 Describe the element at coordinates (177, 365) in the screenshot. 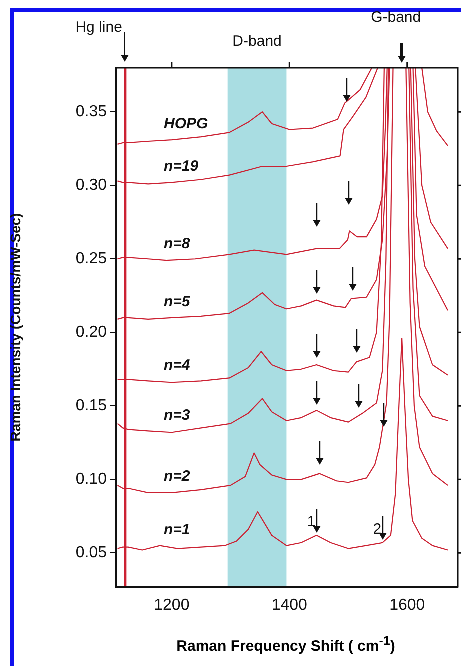

I see `series-label: n=4` at that location.